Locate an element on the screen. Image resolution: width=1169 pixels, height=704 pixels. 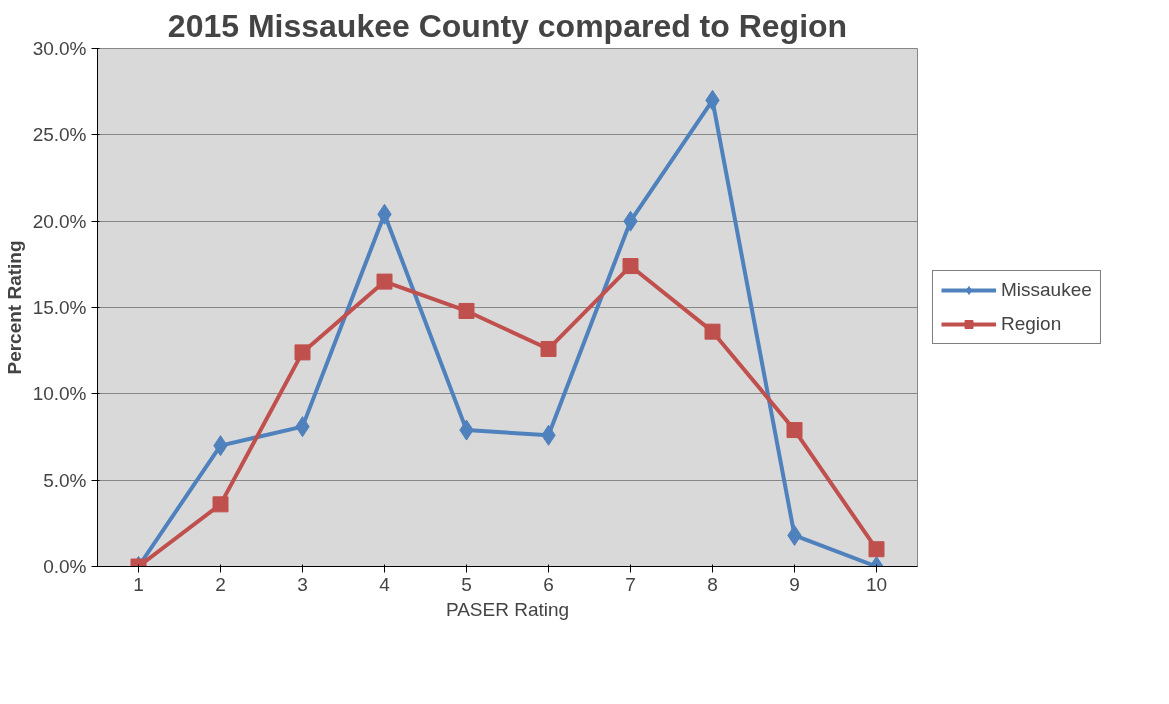
x-tick-label: 1 is located at coordinates (138, 584).